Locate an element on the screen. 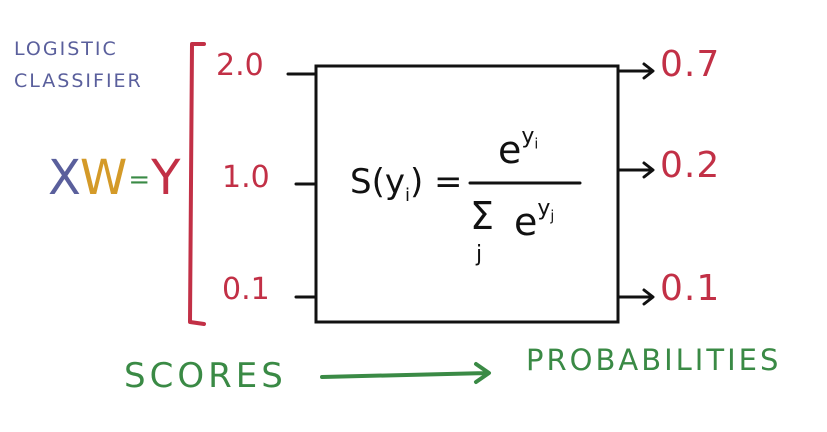 This screenshot has width=827, height=432. softmax-lhs-close: ) = is located at coordinates (436, 182).